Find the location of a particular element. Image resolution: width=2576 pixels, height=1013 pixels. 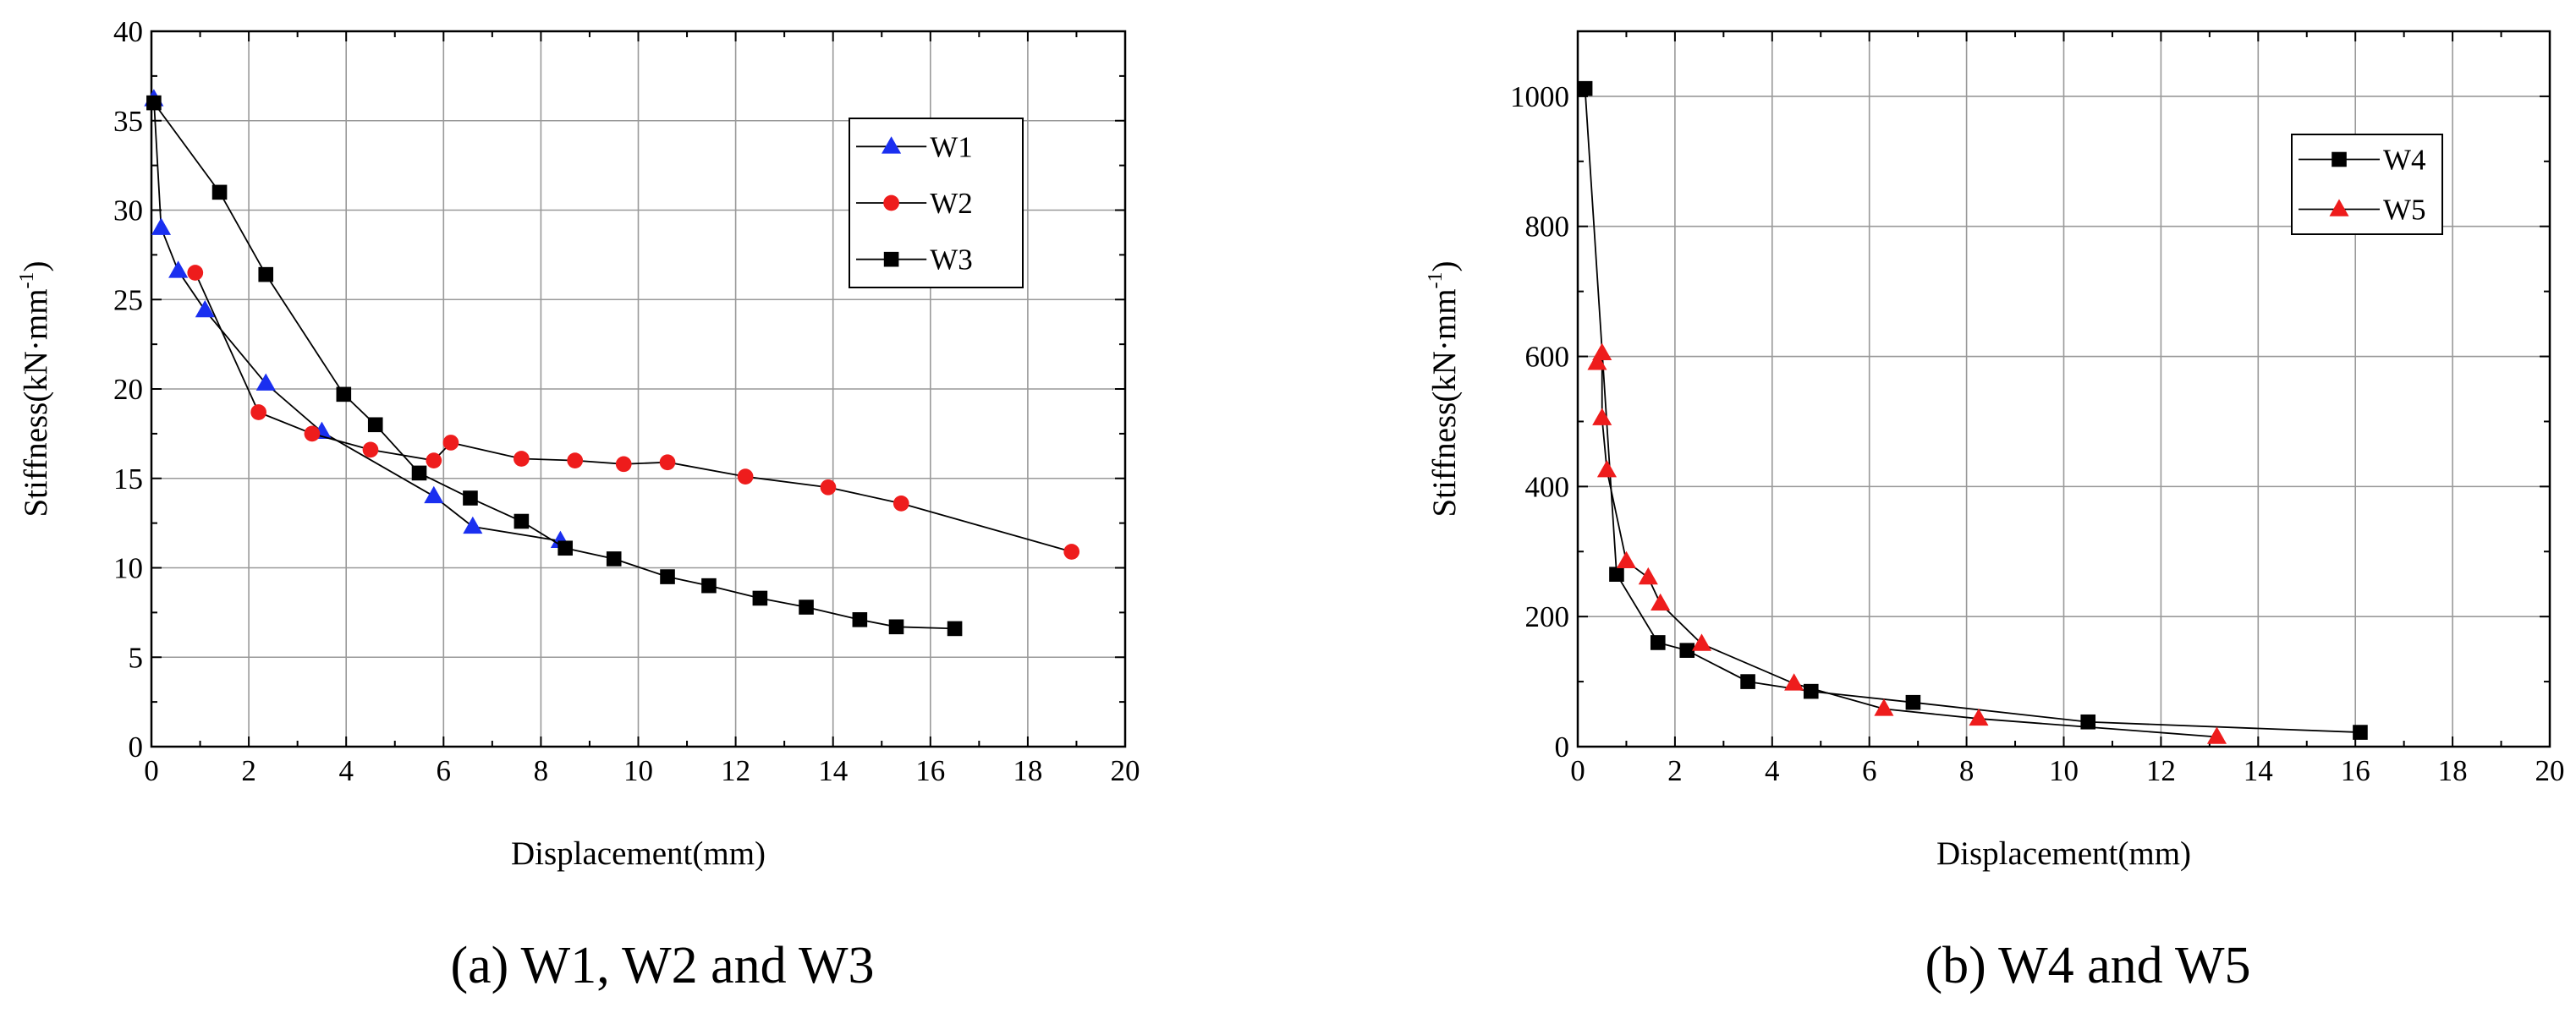

y-tick-label: 600 is located at coordinates (1548, 357).